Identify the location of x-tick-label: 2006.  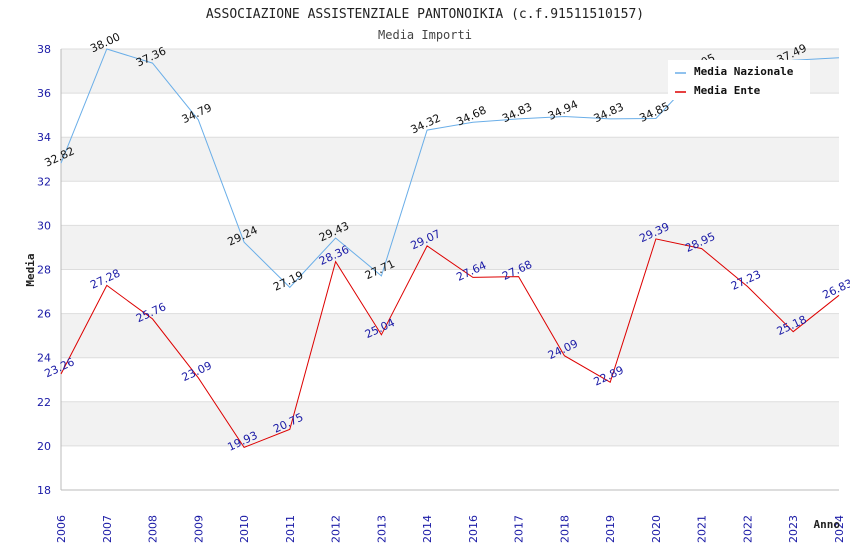
(61, 529).